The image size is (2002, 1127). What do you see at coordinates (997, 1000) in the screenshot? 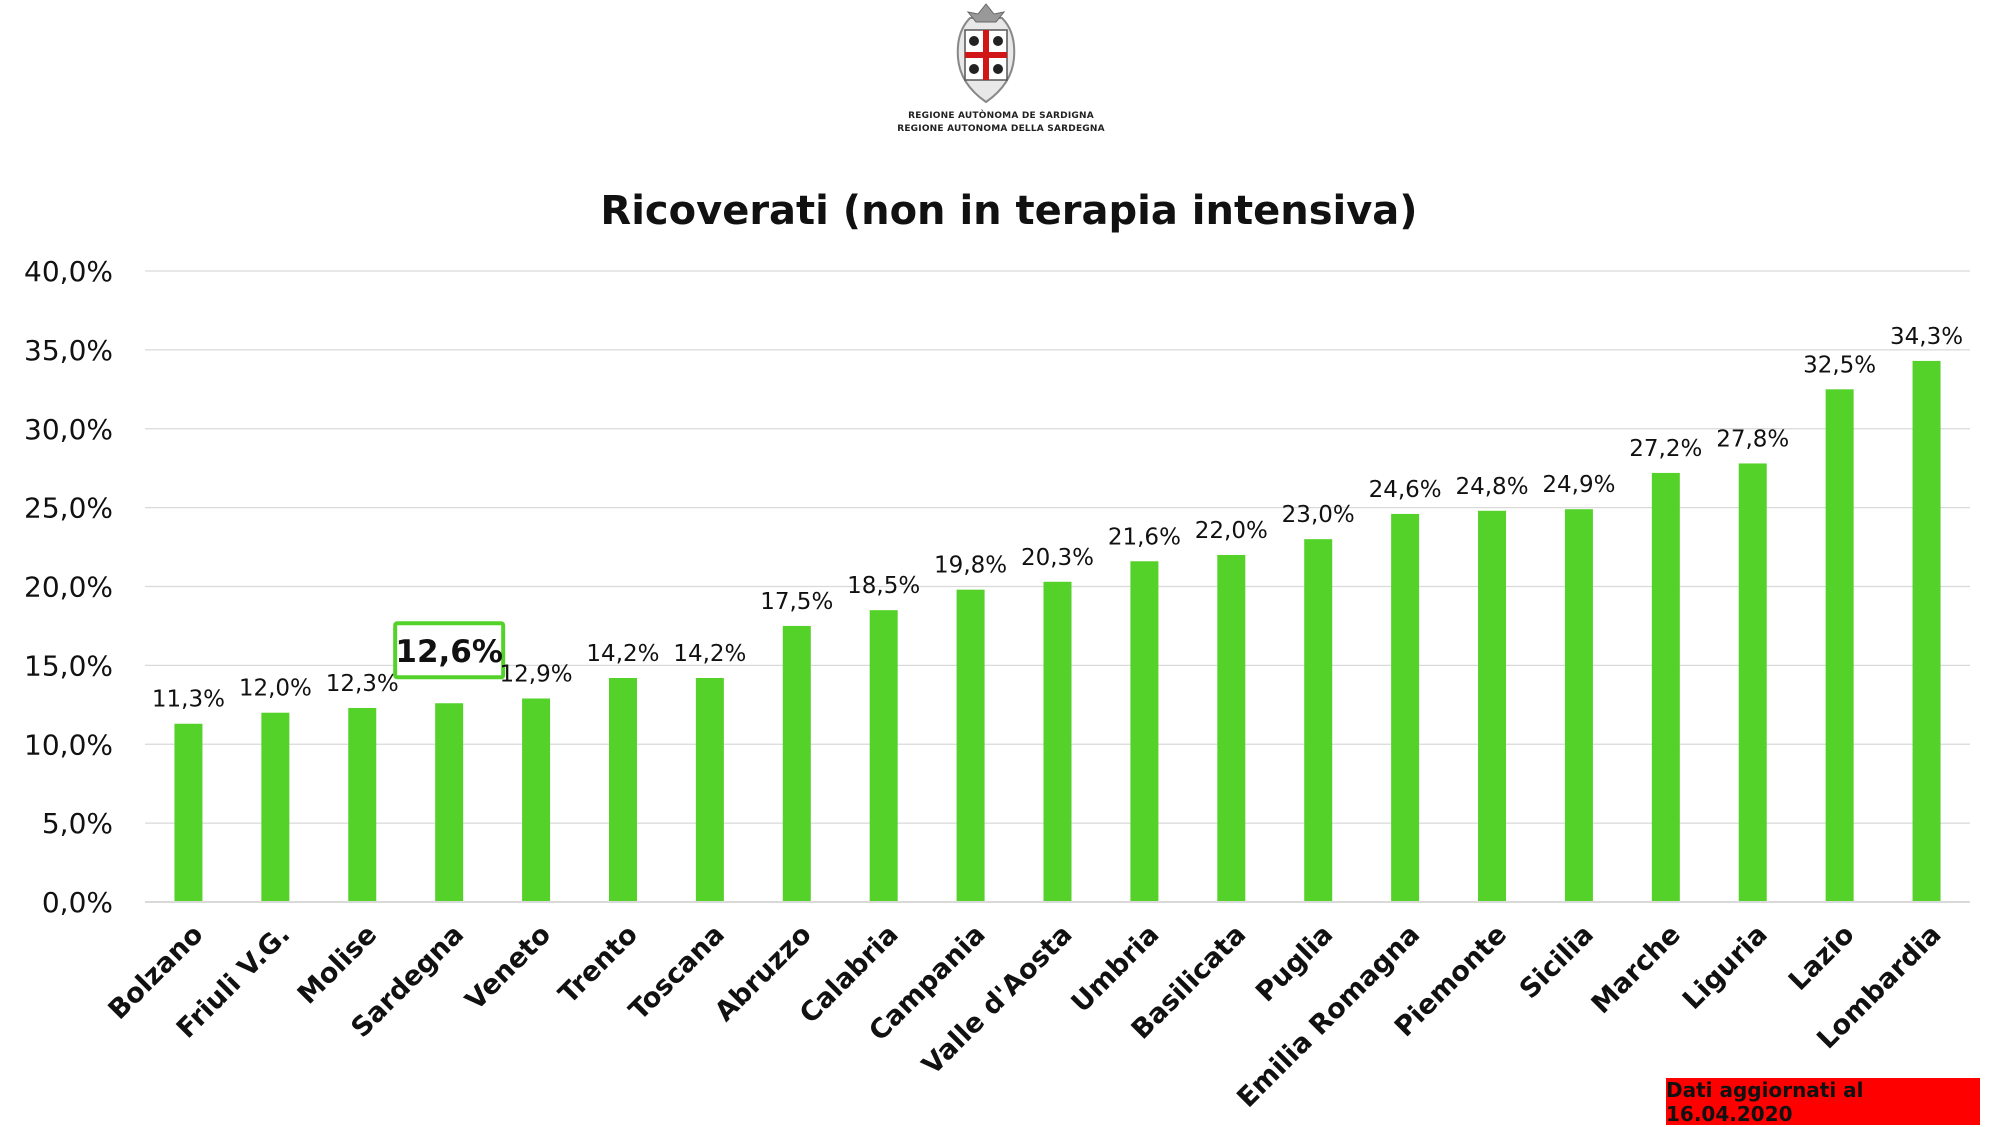
I see `x-tick-label: Valle d'Aosta` at bounding box center [997, 1000].